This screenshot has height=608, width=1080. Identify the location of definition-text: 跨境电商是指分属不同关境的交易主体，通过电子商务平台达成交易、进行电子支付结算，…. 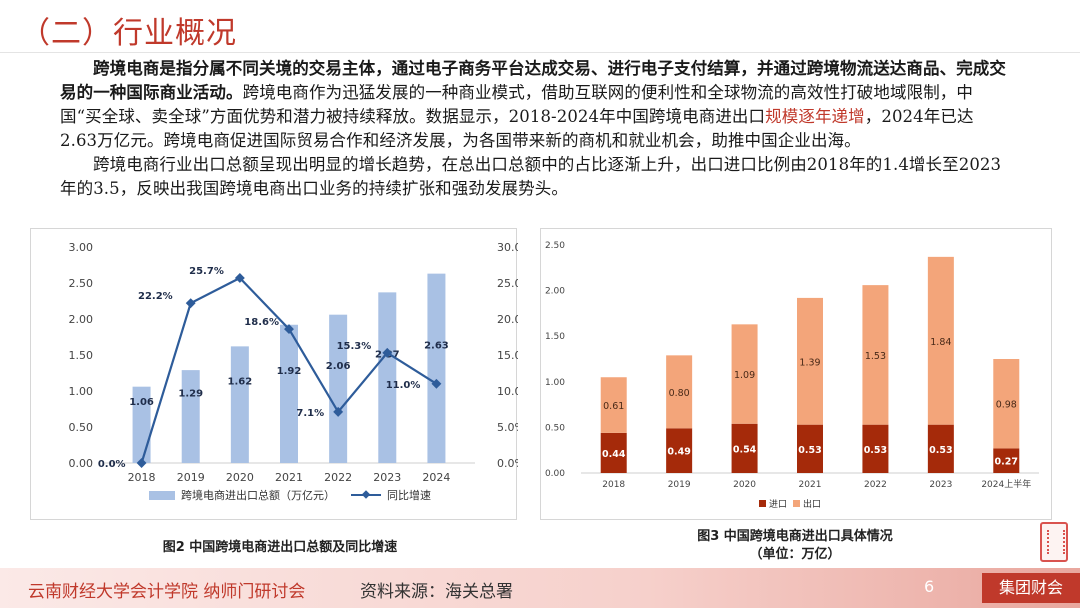
(533, 80).